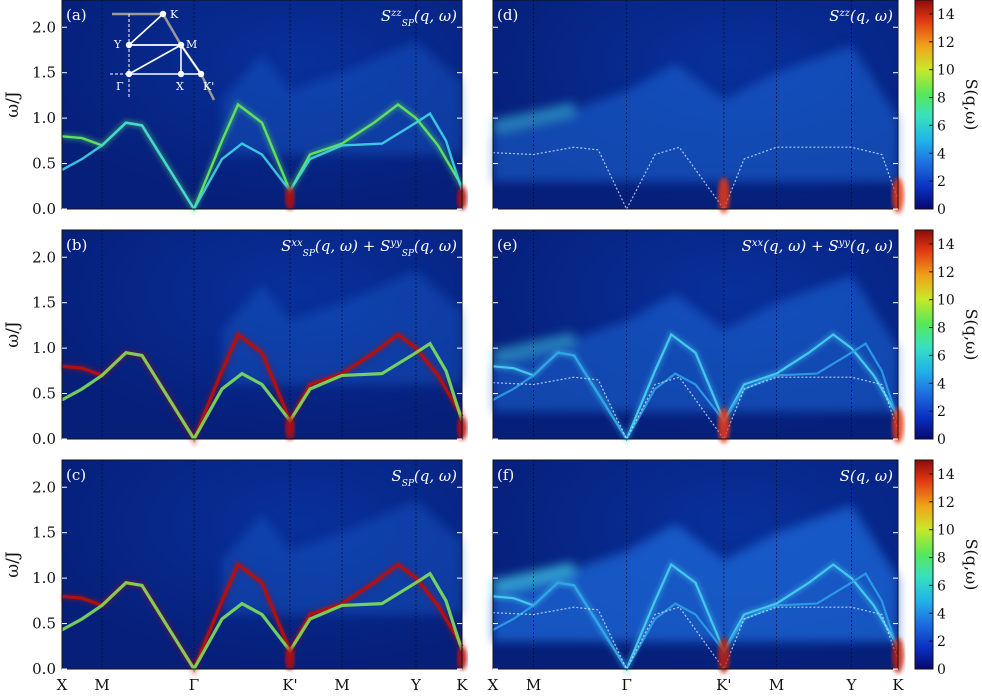  What do you see at coordinates (851, 685) in the screenshot?
I see `x-tick-label: Y` at bounding box center [851, 685].